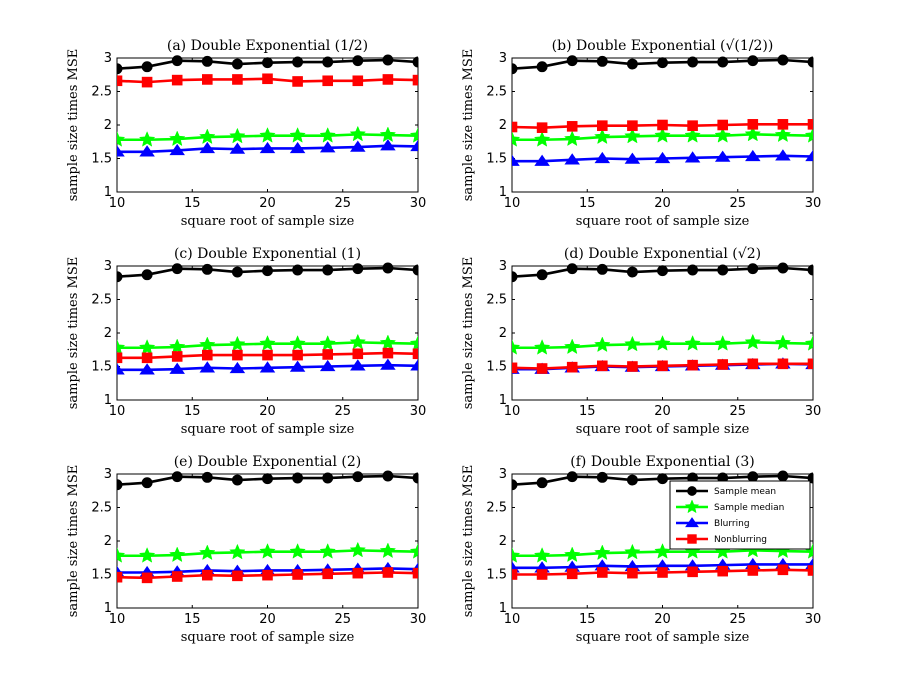 This screenshot has width=899, height=692. What do you see at coordinates (267, 46) in the screenshot?
I see `panel-title: (a) Double Exponential (1/2)` at bounding box center [267, 46].